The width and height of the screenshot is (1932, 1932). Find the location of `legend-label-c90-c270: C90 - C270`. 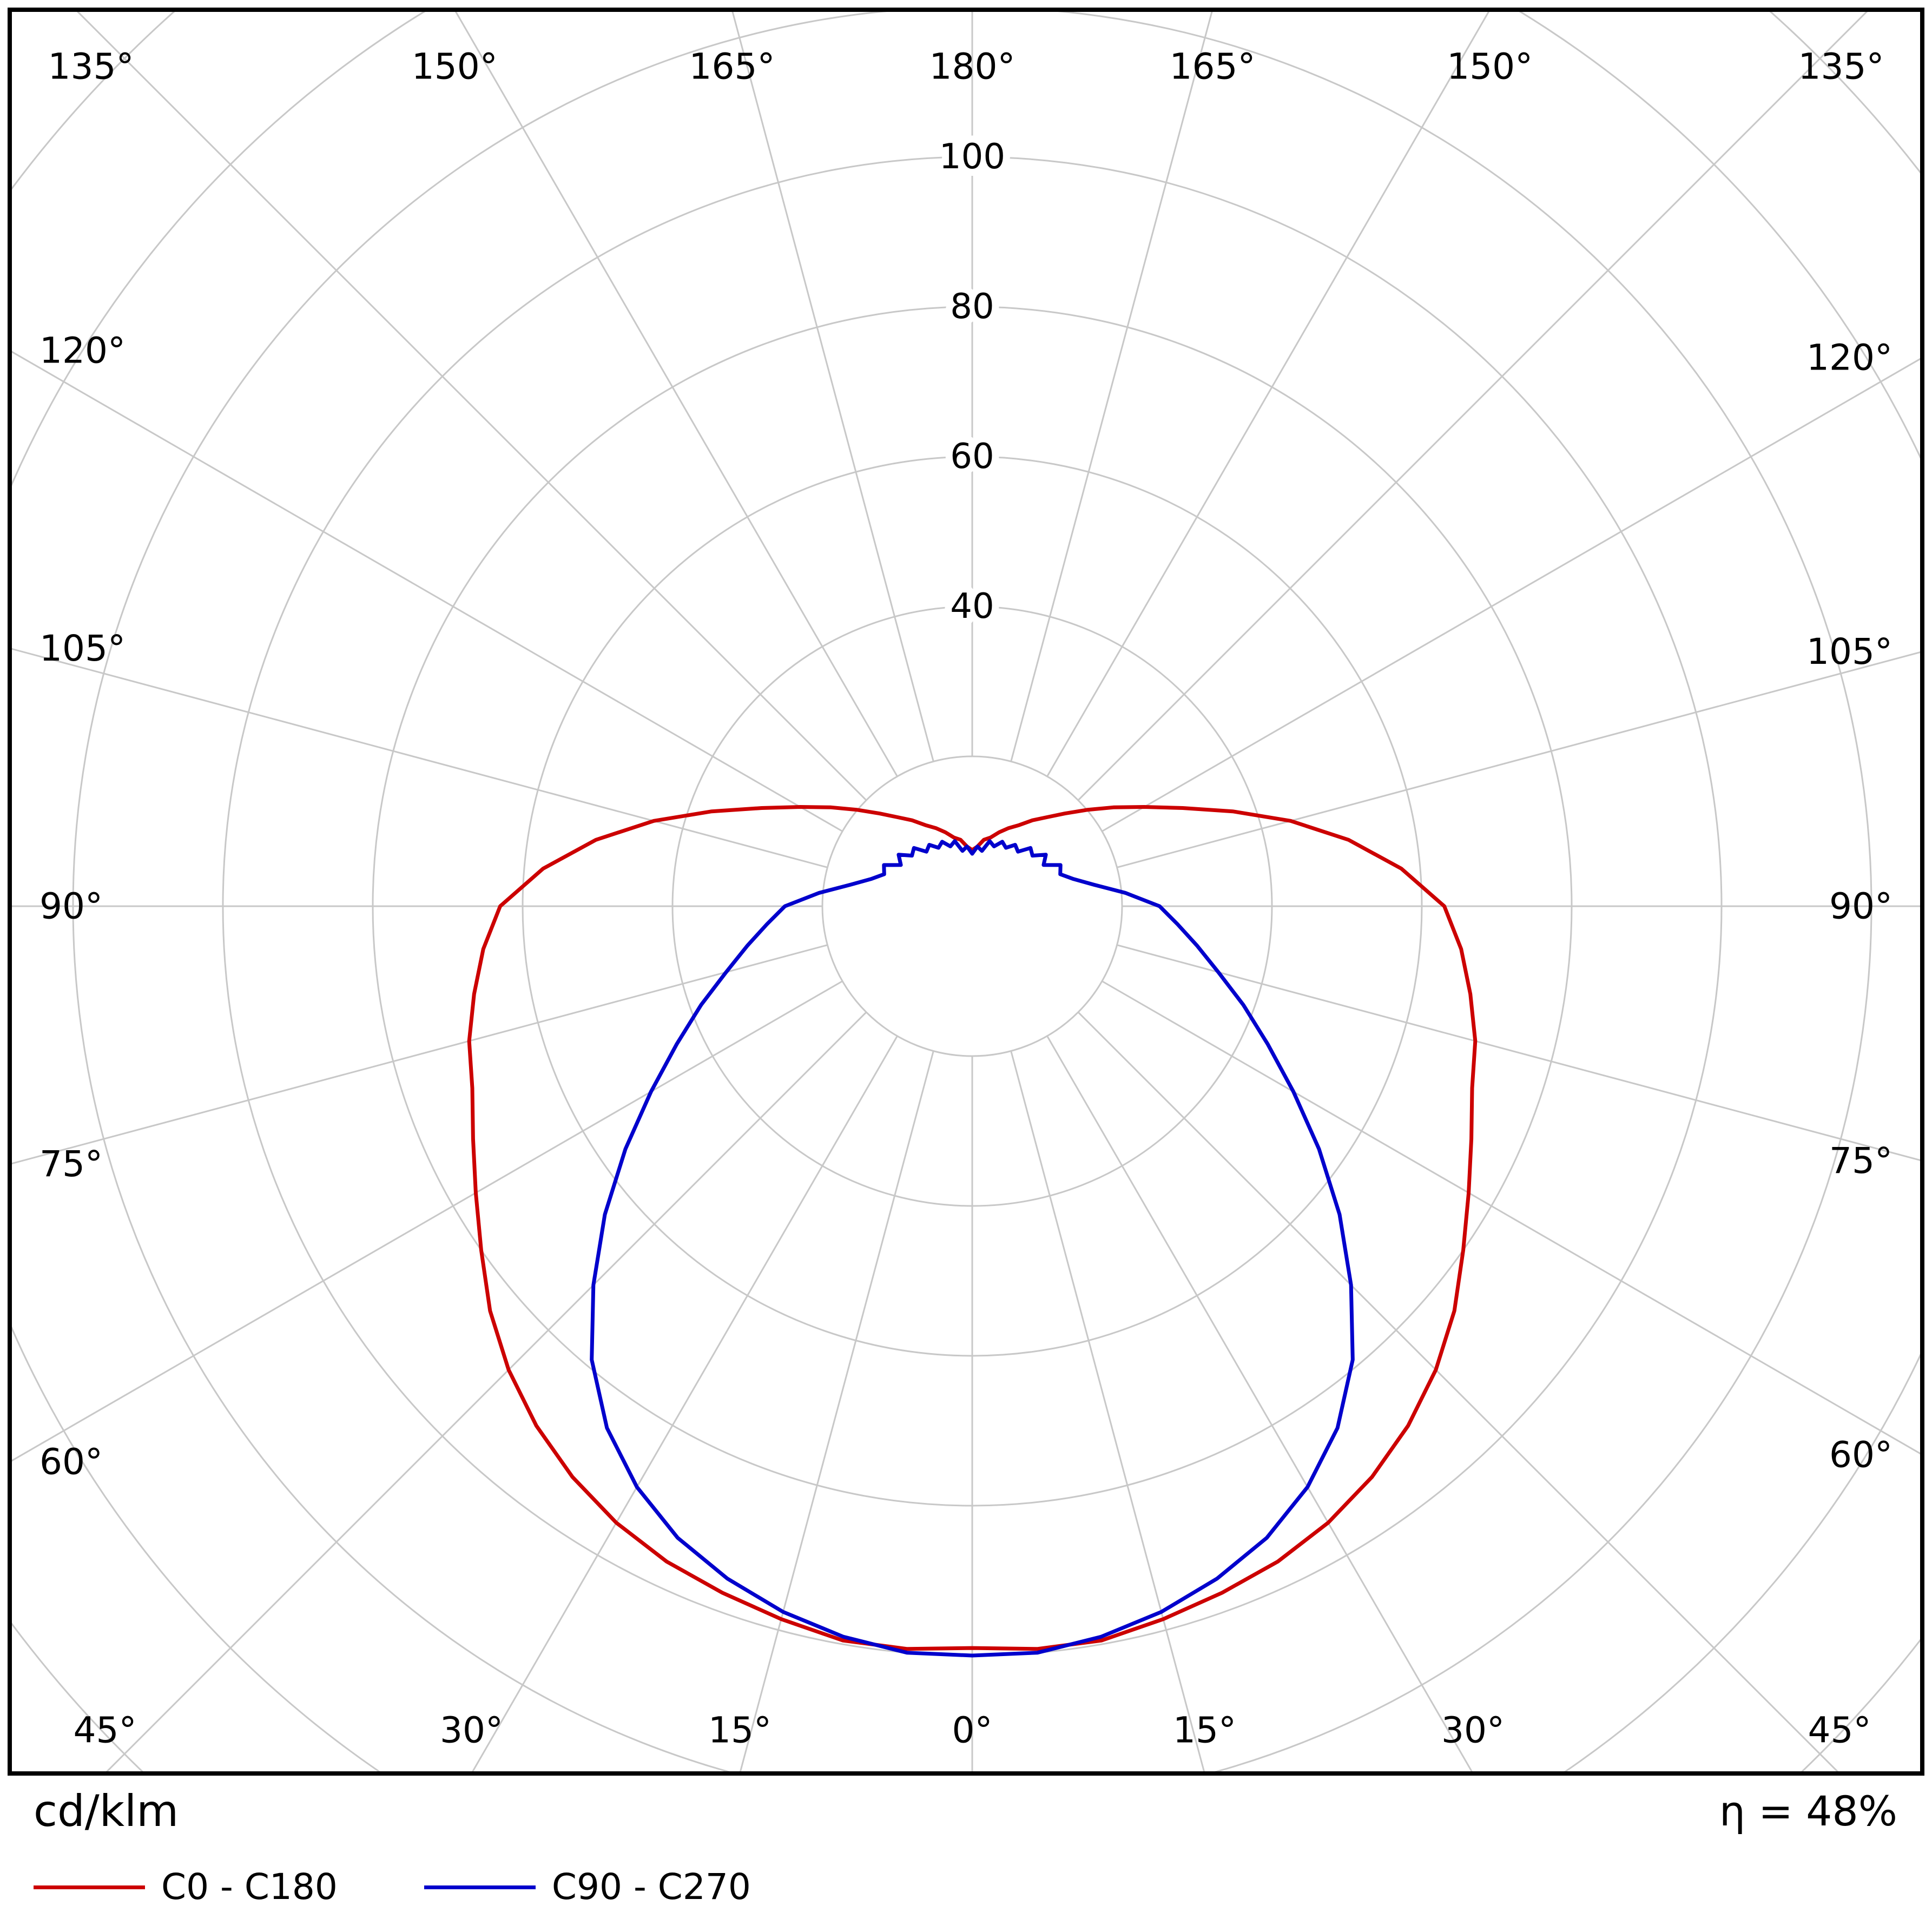

legend-label-c90-c270: C90 - C270 is located at coordinates (651, 1887).